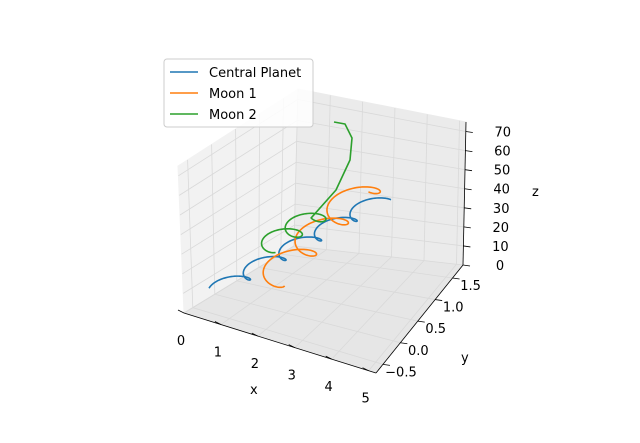 Image resolution: width=640 pixels, height=443 pixels. What do you see at coordinates (453, 308) in the screenshot?
I see `y-tick-label: 1.0` at bounding box center [453, 308].